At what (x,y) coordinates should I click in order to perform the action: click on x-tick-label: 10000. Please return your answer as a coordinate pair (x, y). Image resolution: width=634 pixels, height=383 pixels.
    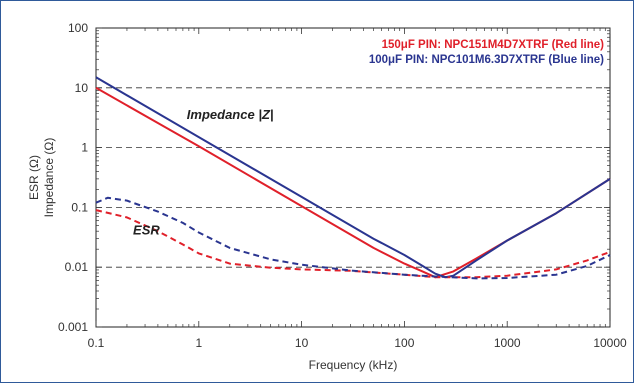
    Looking at the image, I should click on (610, 343).